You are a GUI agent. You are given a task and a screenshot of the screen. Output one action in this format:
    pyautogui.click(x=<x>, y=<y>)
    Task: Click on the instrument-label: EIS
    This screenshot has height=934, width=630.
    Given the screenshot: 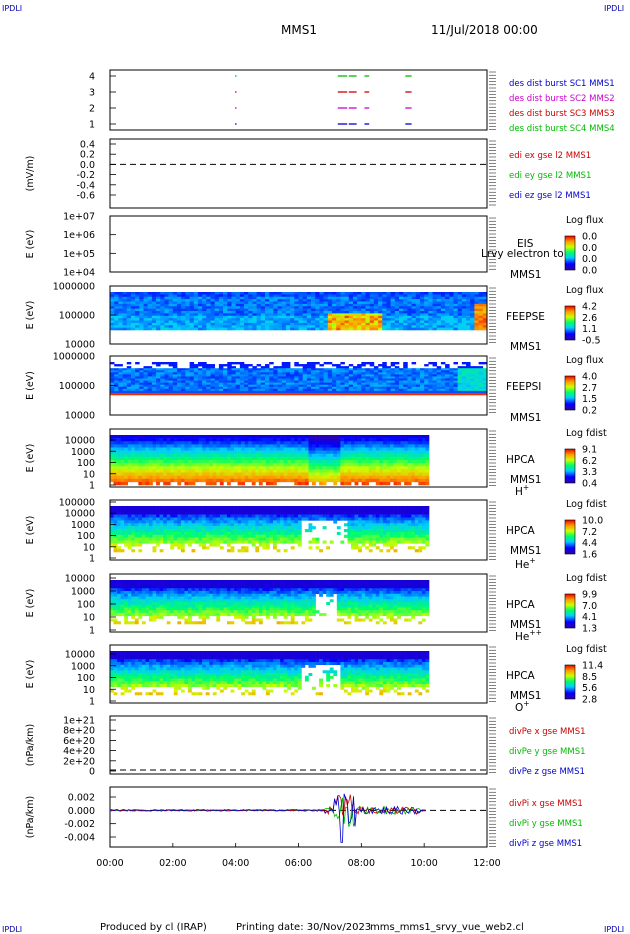 What is the action you would take?
    pyautogui.click(x=525, y=244)
    